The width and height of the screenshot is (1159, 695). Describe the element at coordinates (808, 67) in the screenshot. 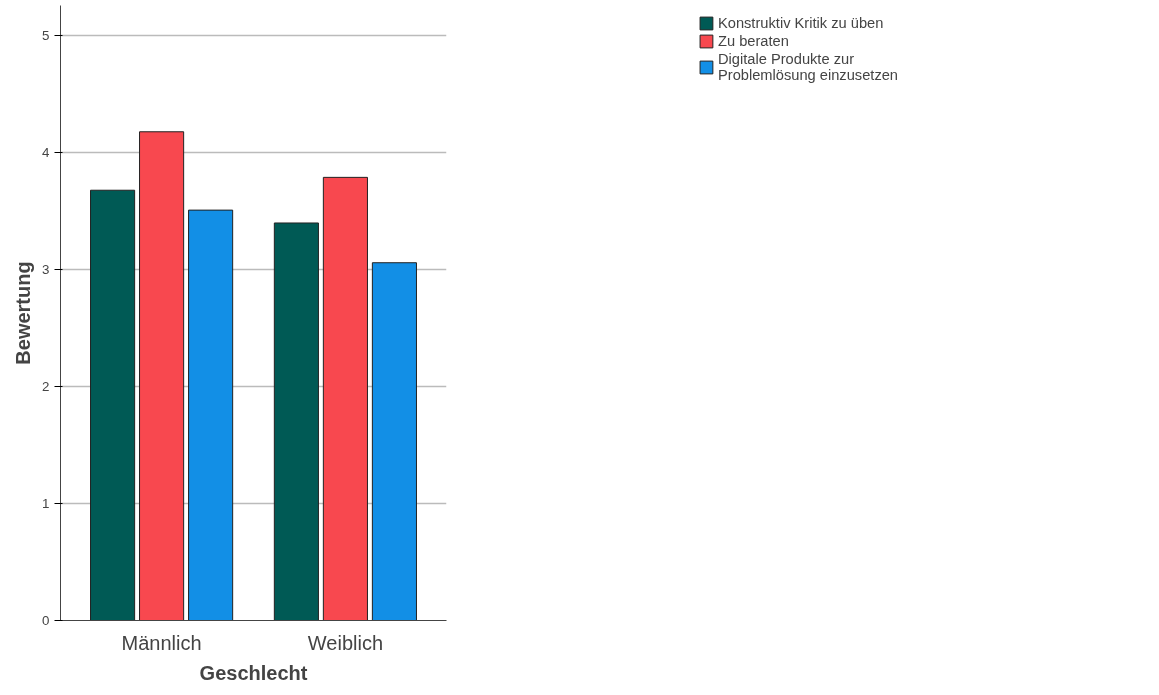

I see `legend-label: Digitale Produkte zur Problemlösung einzusetzen` at that location.